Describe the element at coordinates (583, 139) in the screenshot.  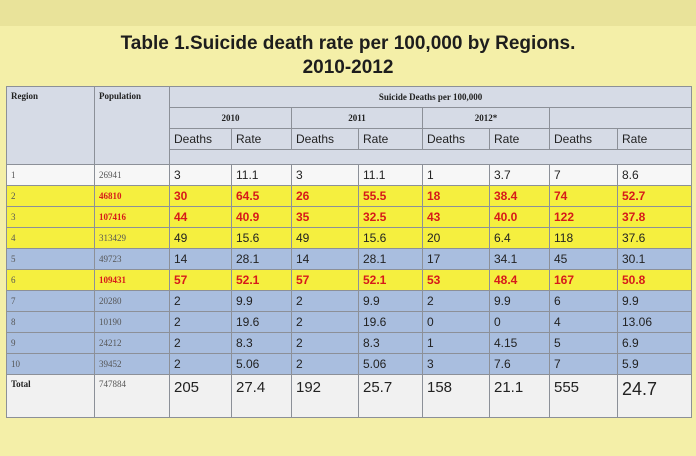
I see `deaths-total-header: Deaths` at that location.